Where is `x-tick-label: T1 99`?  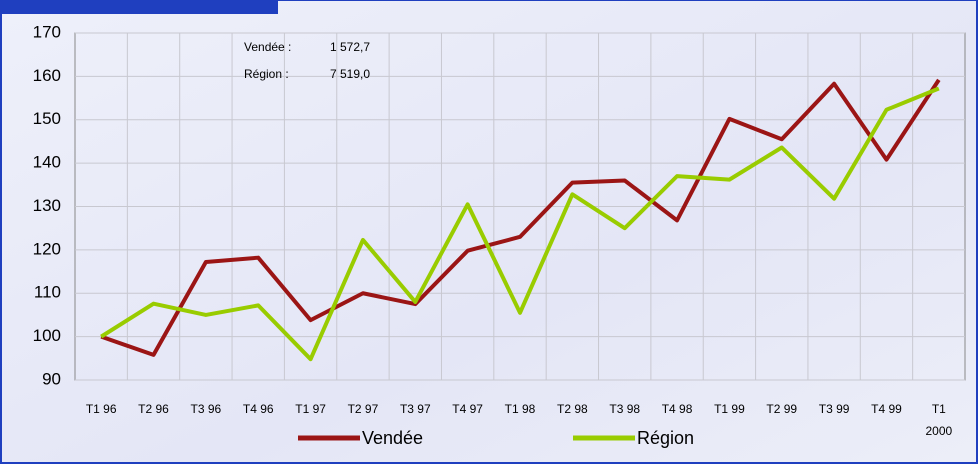
x-tick-label: T1 99 is located at coordinates (729, 409).